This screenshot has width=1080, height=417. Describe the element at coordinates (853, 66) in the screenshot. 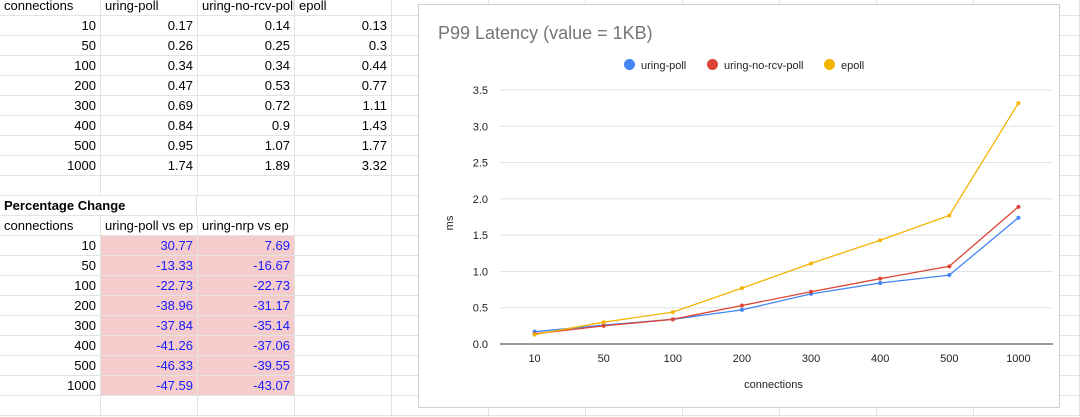

I see `legend-label: epoll` at that location.